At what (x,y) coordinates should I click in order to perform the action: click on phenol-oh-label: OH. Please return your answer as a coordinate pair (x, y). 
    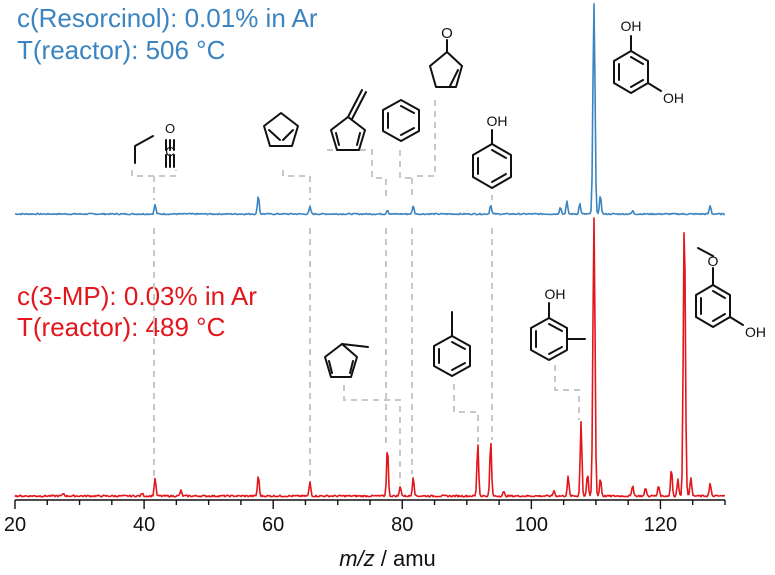
    Looking at the image, I should click on (497, 121).